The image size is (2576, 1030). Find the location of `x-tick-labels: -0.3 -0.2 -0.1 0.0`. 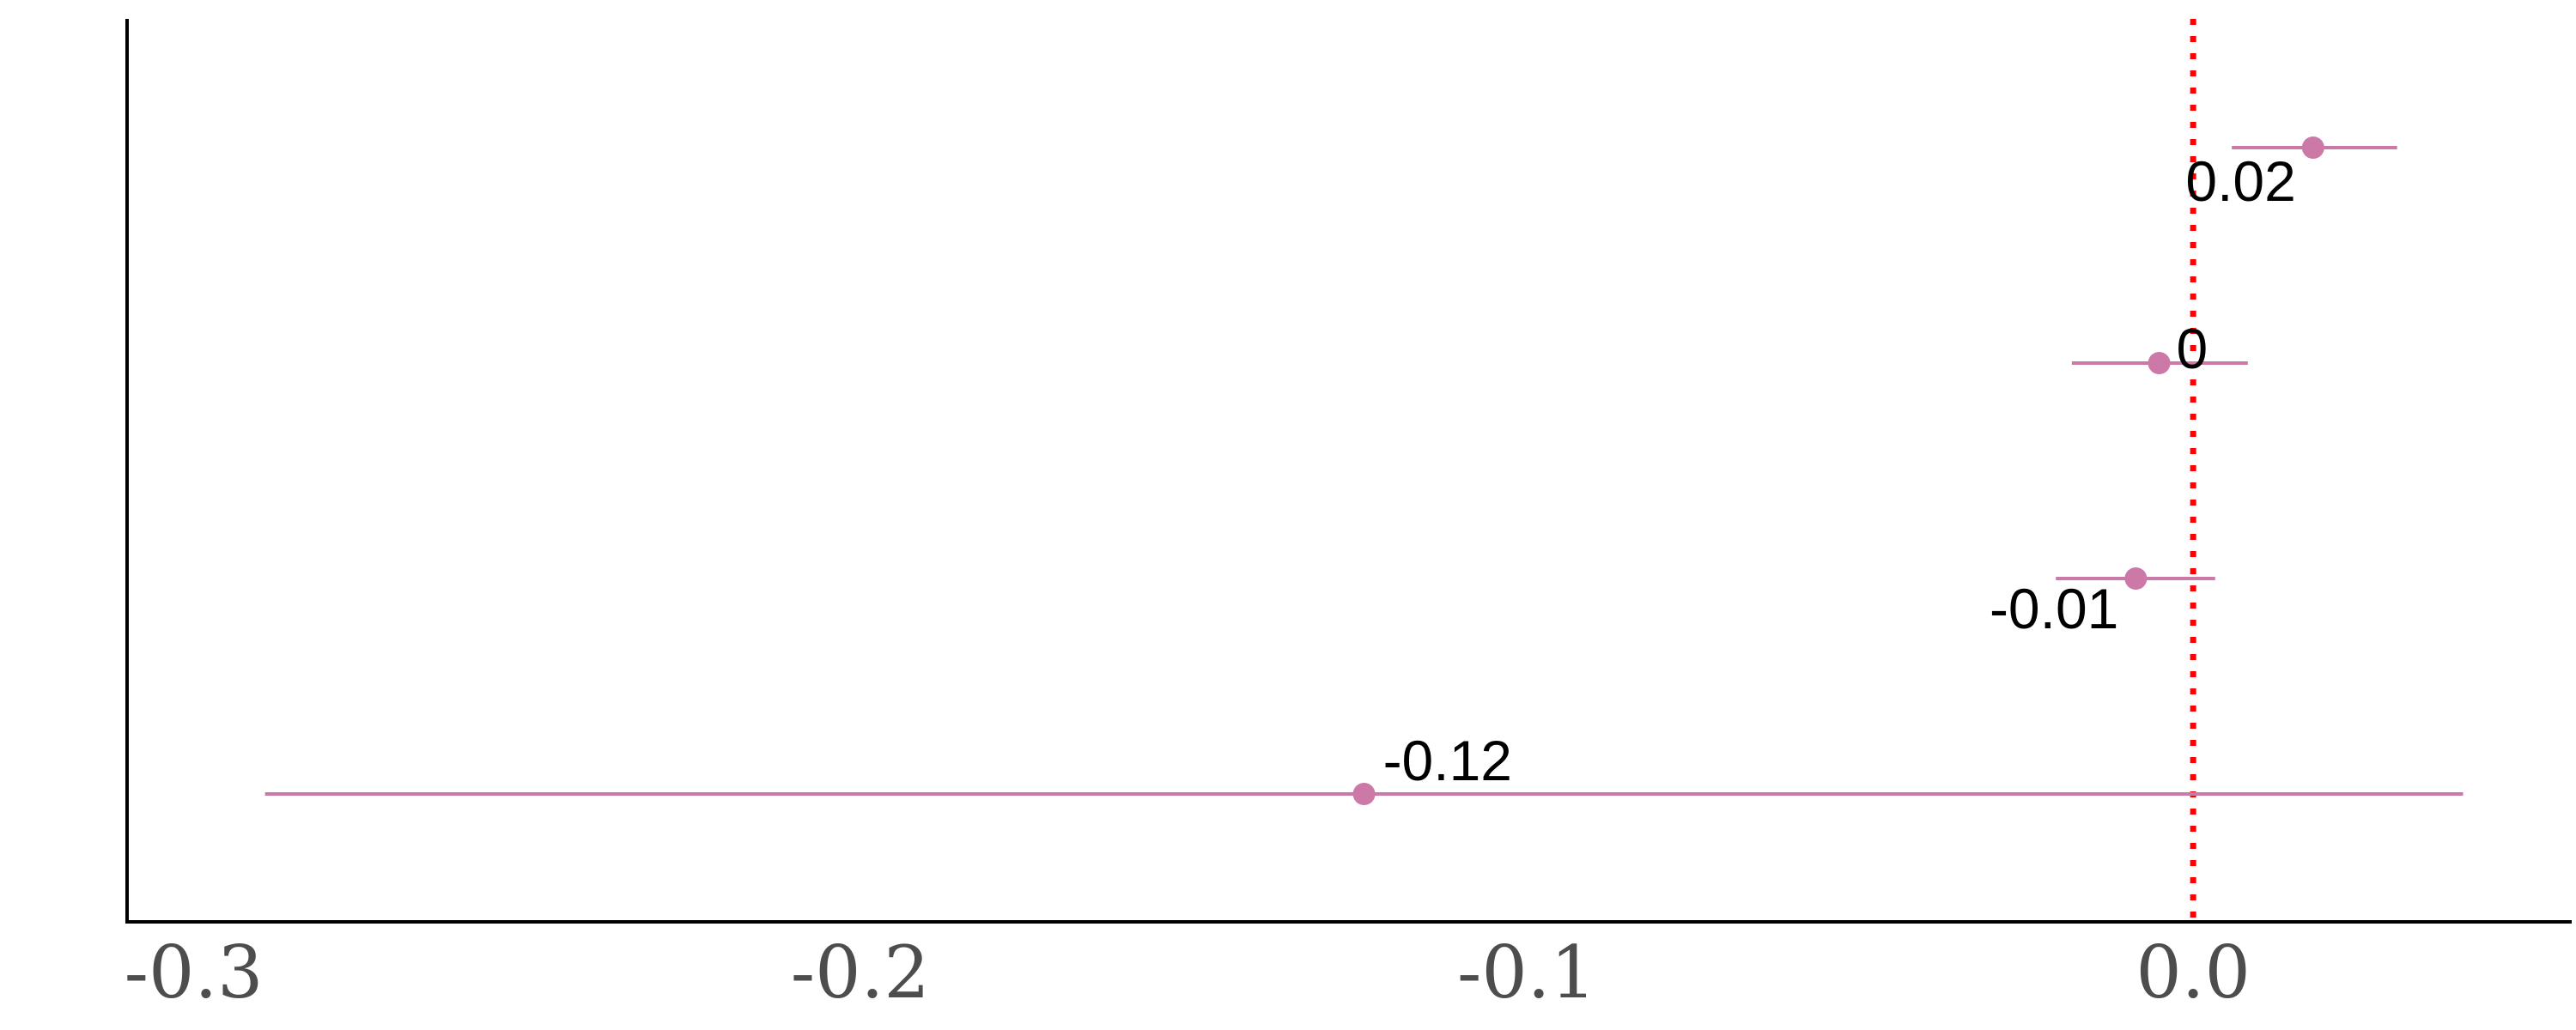

x-tick-labels: -0.3 -0.2 -0.1 0.0 is located at coordinates (1188, 972).